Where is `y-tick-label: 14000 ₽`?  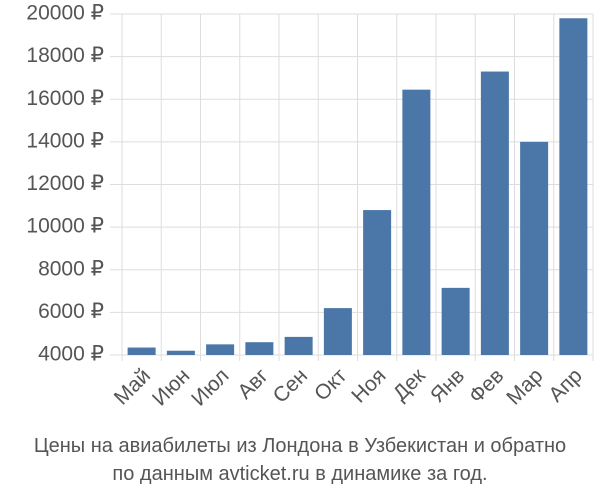 y-tick-label: 14000 ₽ is located at coordinates (65, 140).